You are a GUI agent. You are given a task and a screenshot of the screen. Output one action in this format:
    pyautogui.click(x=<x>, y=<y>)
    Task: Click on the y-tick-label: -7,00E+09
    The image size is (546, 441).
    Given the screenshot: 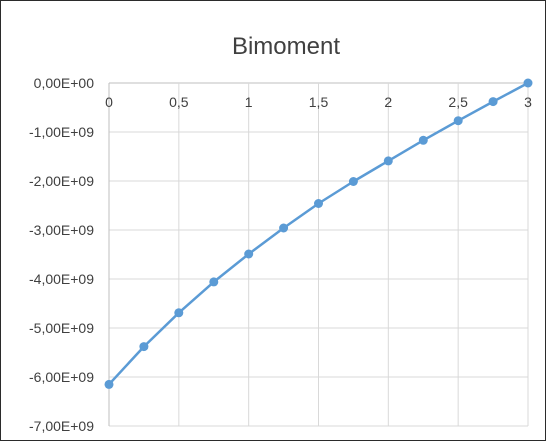 What is the action you would take?
    pyautogui.click(x=61, y=426)
    